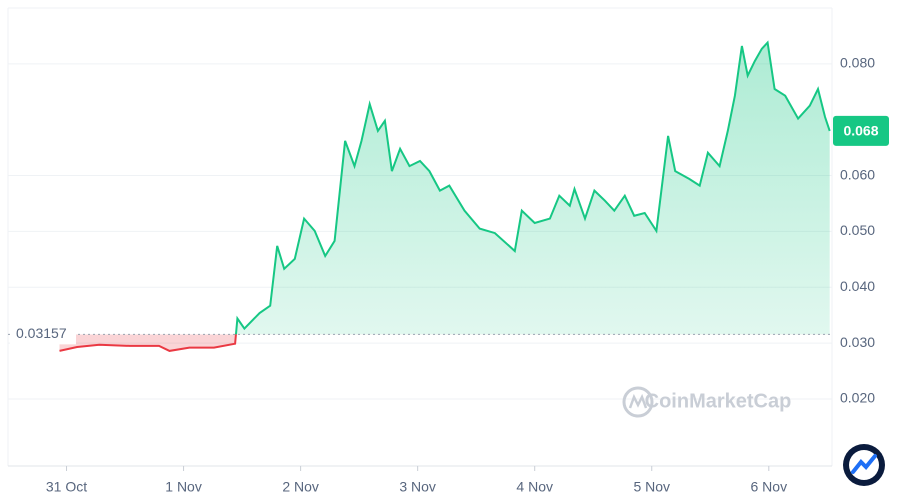 The height and width of the screenshot is (500, 900). What do you see at coordinates (857, 398) in the screenshot?
I see `y-tick-label: 0.020` at bounding box center [857, 398].